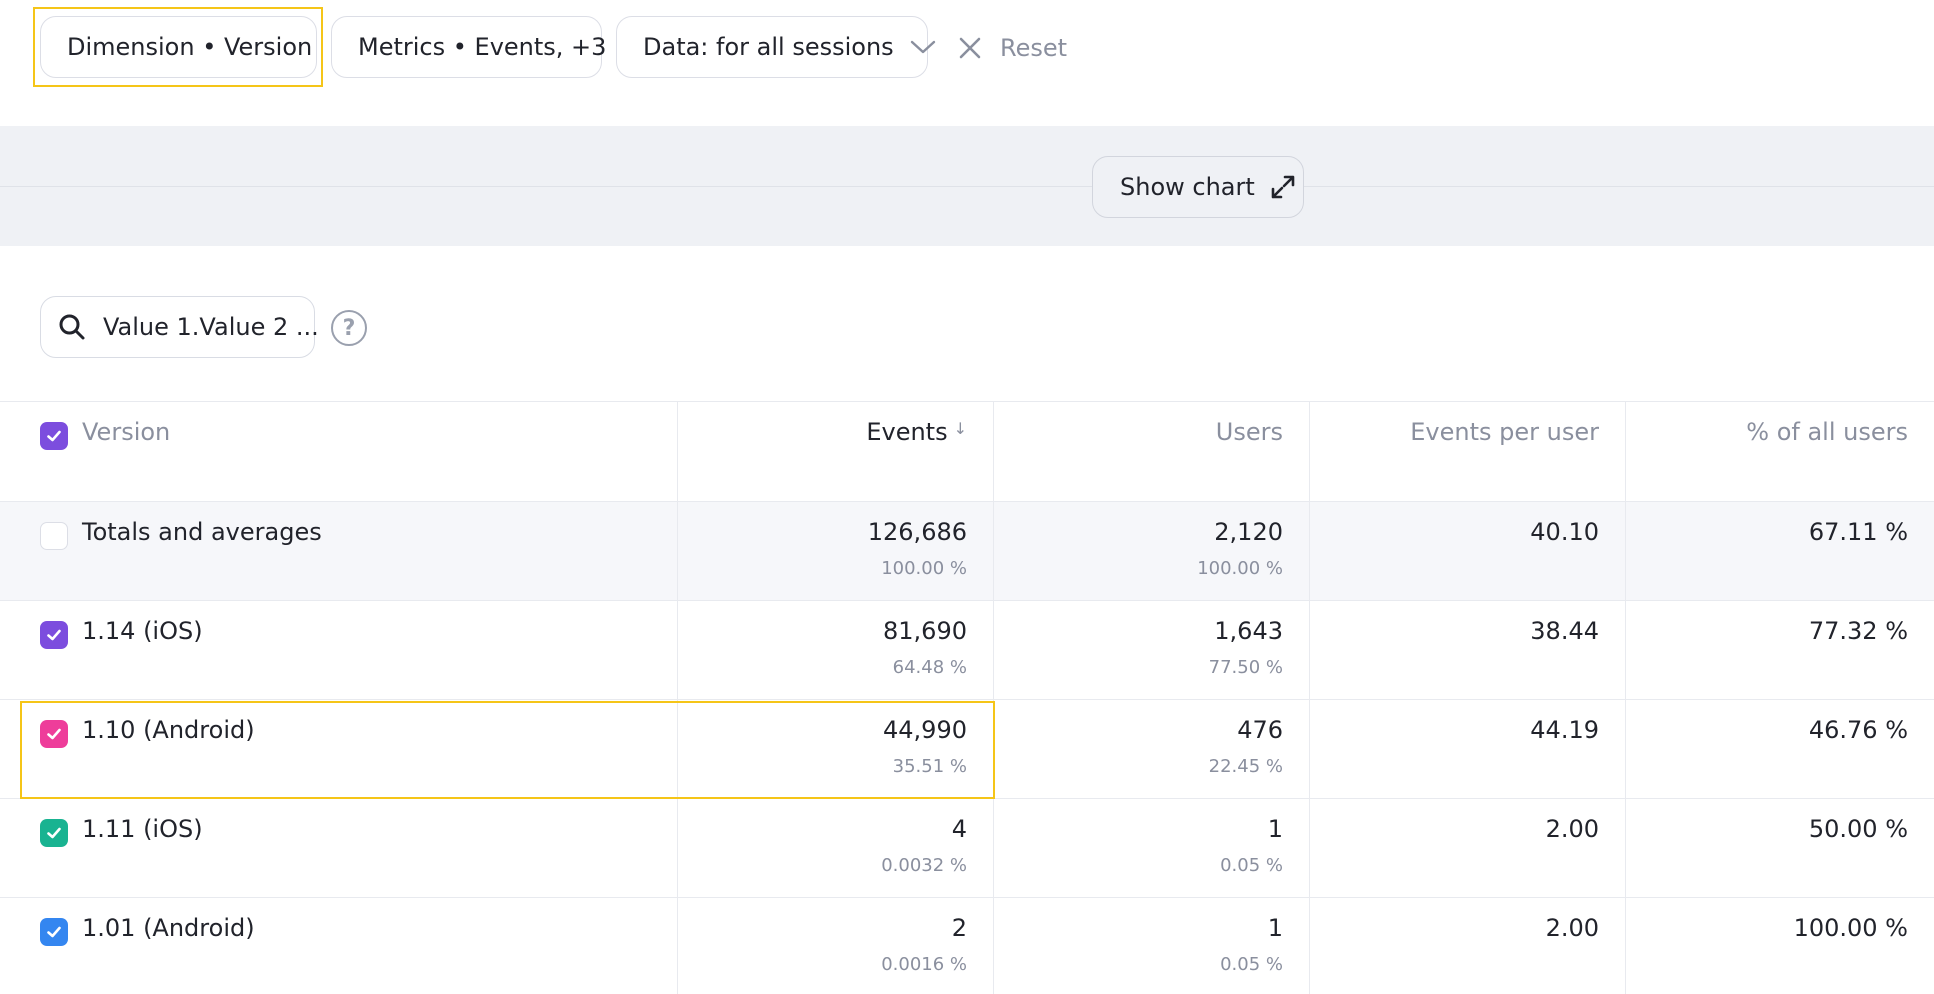 This screenshot has width=1934, height=994. I want to click on row-name: 1.01 (Android), so click(168, 928).